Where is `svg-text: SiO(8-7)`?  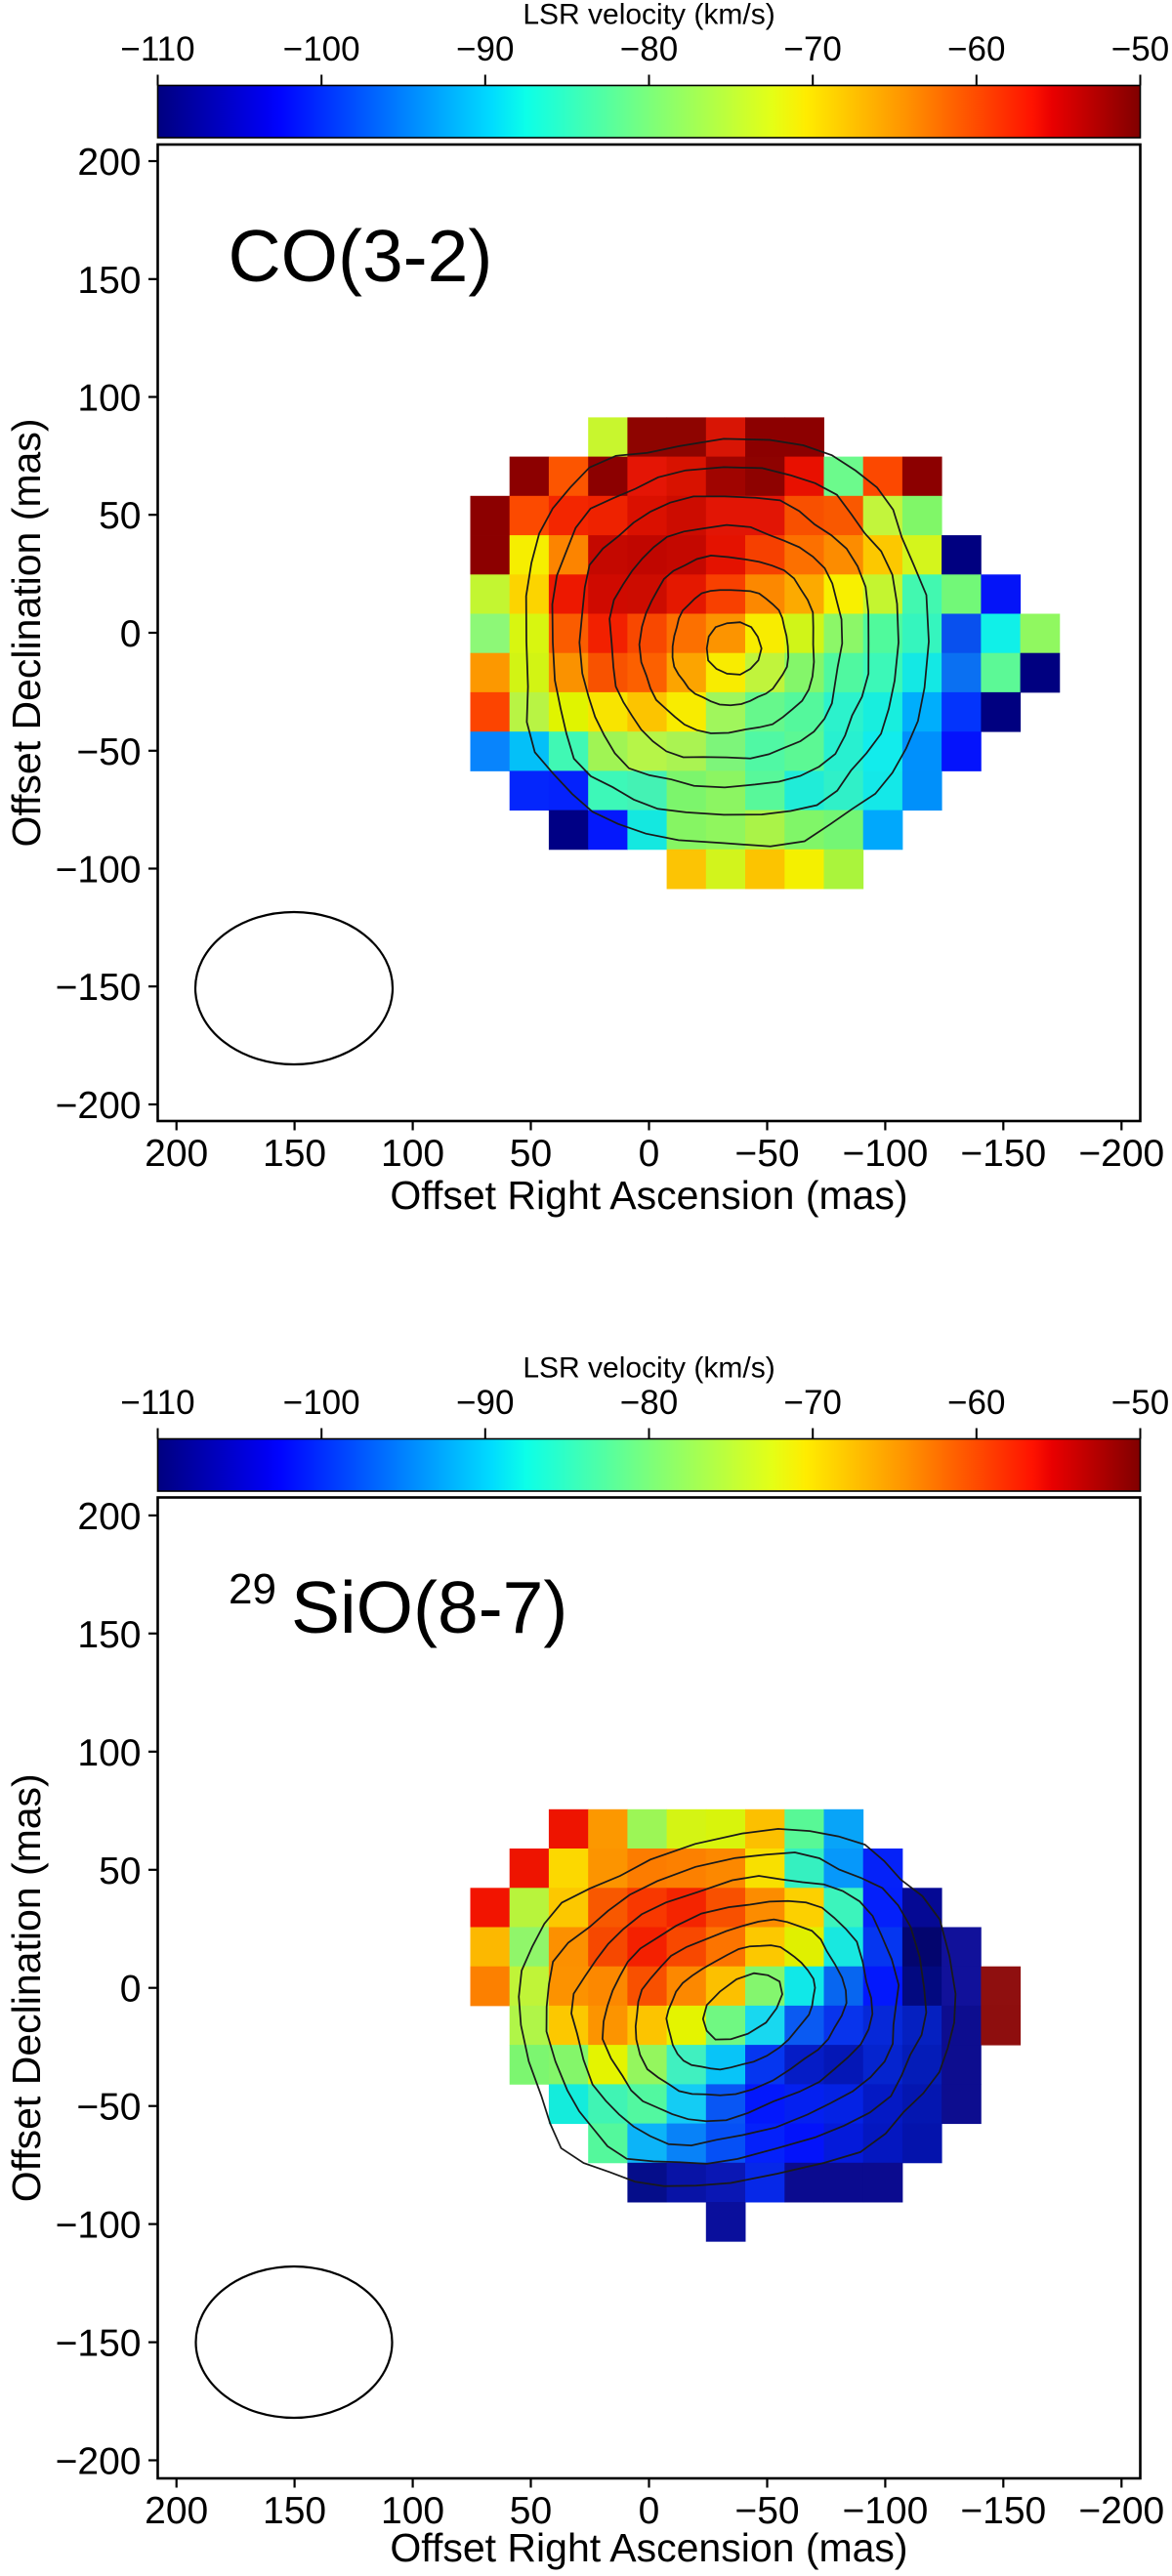
svg-text: SiO(8-7) is located at coordinates (429, 1607).